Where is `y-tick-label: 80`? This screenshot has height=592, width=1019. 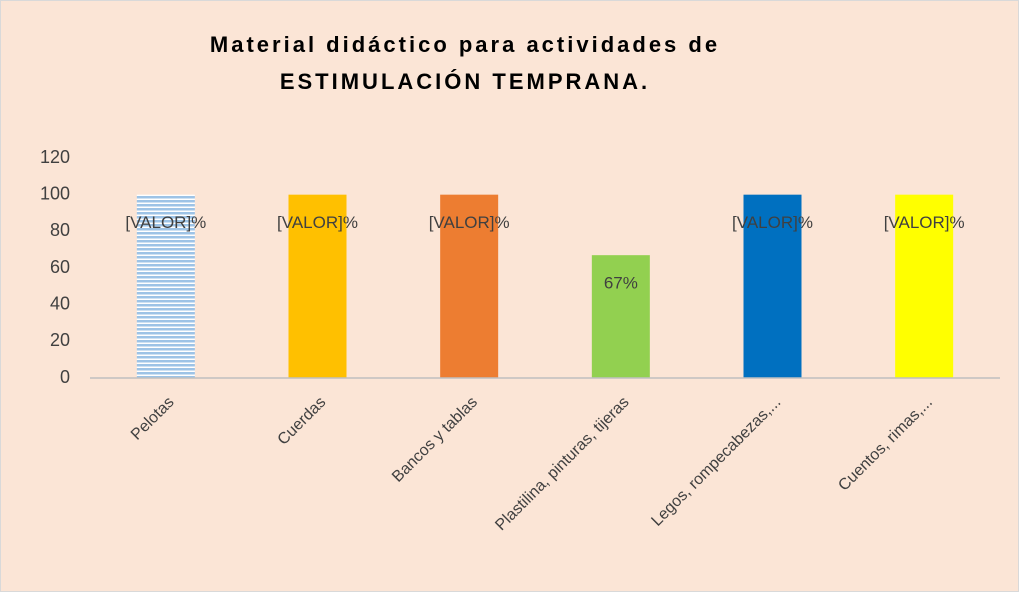 y-tick-label: 80 is located at coordinates (60, 230).